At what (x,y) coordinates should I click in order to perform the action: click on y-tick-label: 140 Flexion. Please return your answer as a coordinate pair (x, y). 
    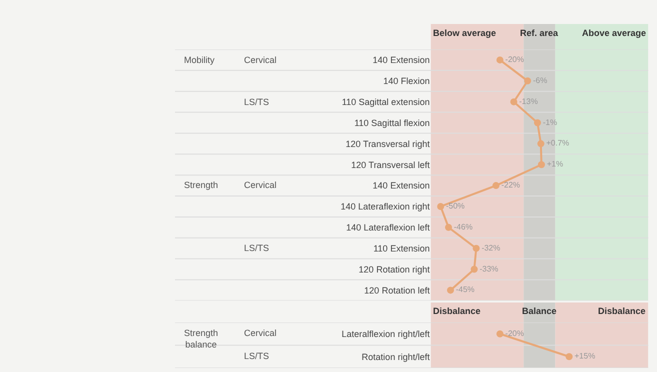
    Looking at the image, I should click on (406, 81).